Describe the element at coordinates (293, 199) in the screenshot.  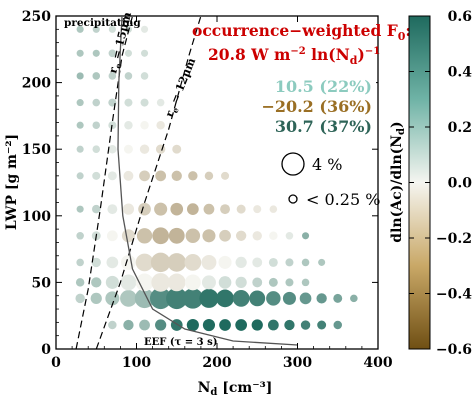
I see `size-legend-small-marker` at that location.